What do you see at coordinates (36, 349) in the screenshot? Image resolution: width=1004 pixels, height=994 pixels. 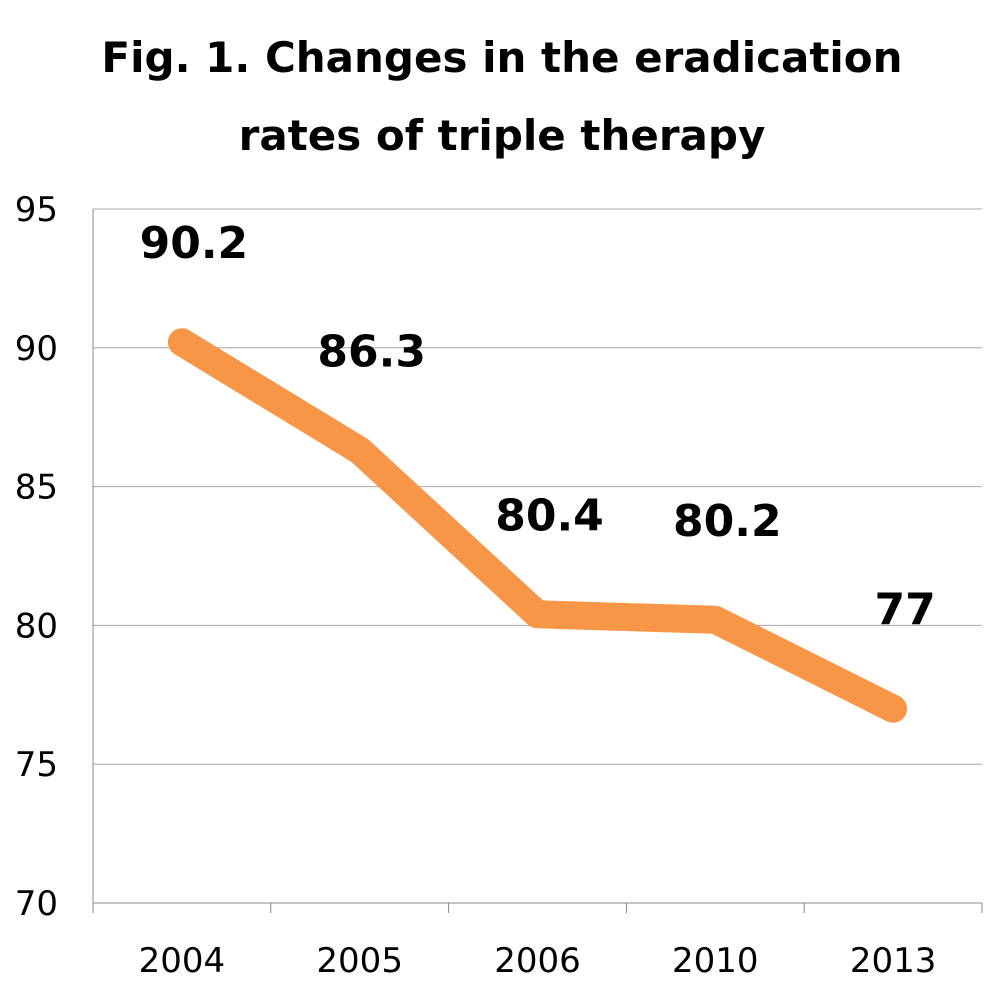 I see `y-tick-label: 90` at bounding box center [36, 349].